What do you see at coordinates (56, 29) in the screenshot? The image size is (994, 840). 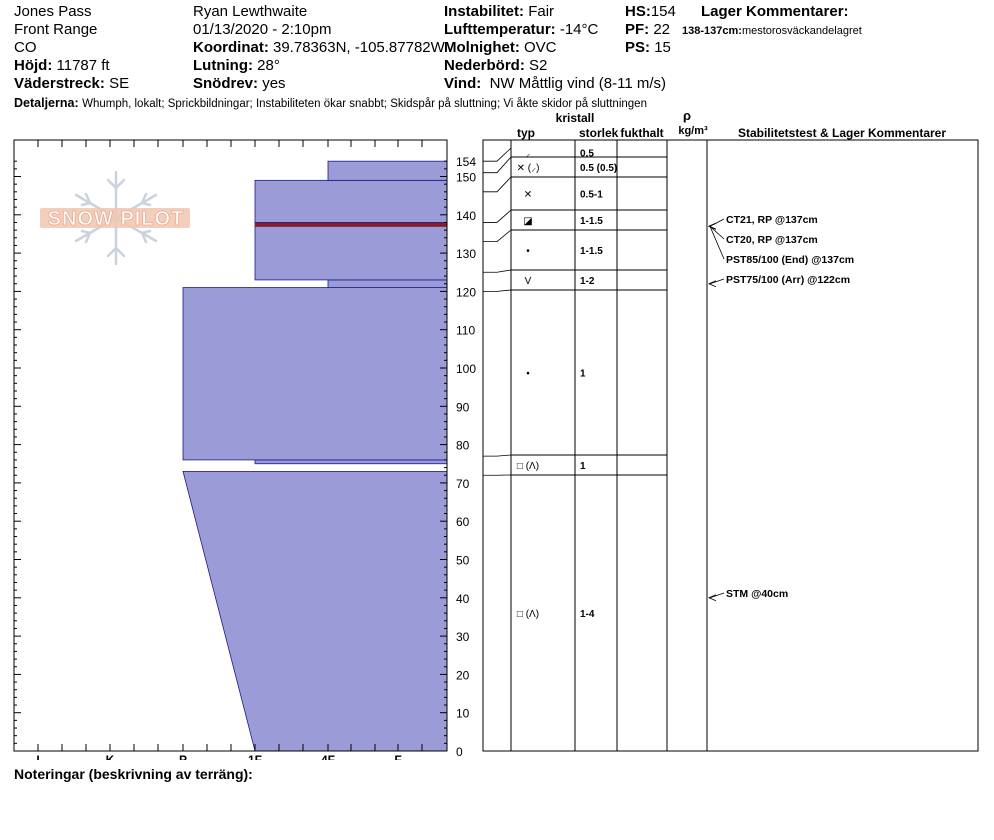 I see `mountain-range: Front Range` at bounding box center [56, 29].